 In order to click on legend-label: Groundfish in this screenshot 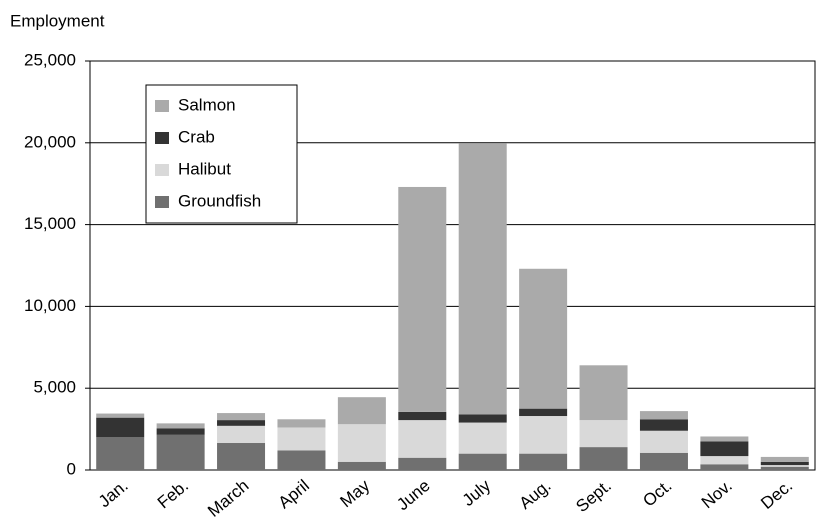, I will do `click(219, 200)`.